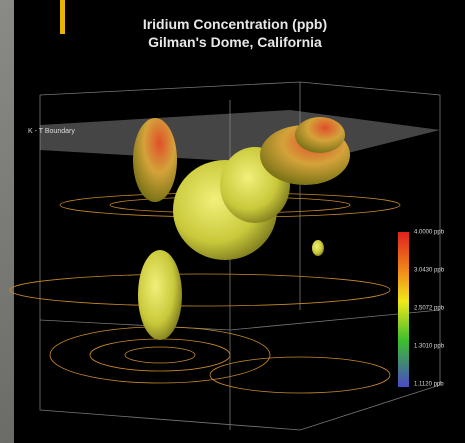  What do you see at coordinates (62, 17) in the screenshot?
I see `accent-bar` at bounding box center [62, 17].